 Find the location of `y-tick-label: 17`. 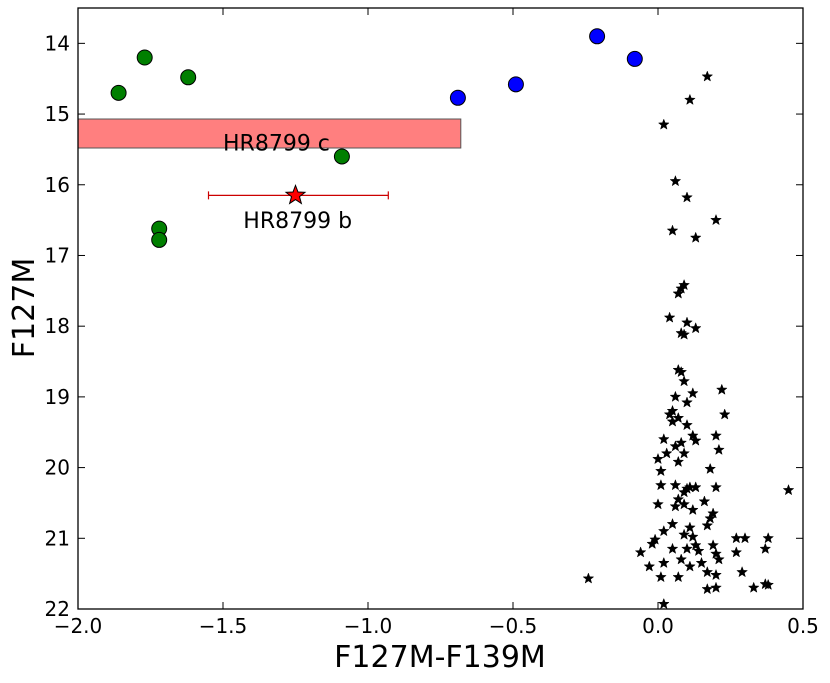

y-tick-label: 17 is located at coordinates (57, 255).